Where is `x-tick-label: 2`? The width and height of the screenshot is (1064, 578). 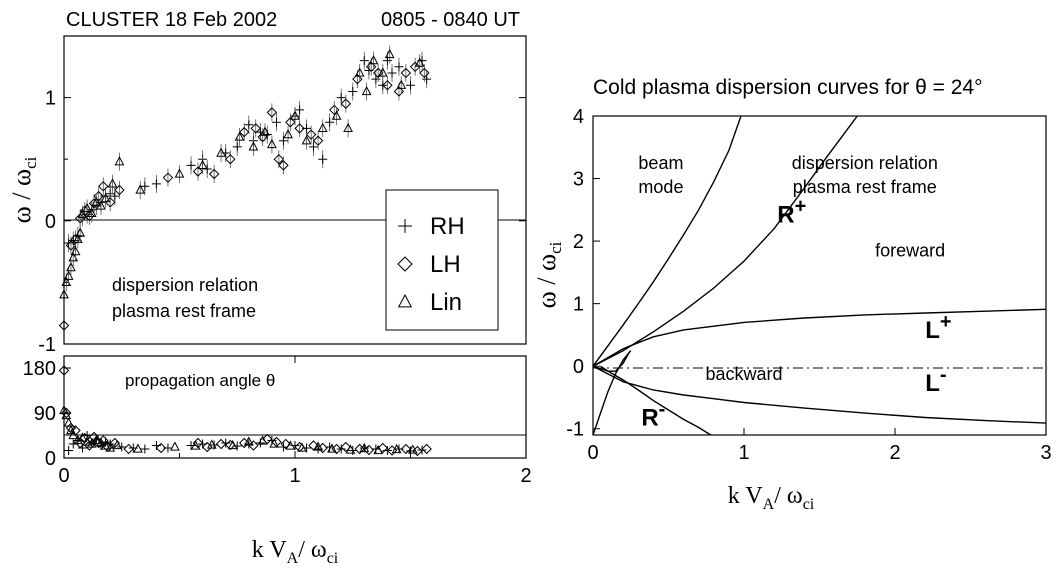 x-tick-label: 2 is located at coordinates (525, 476).